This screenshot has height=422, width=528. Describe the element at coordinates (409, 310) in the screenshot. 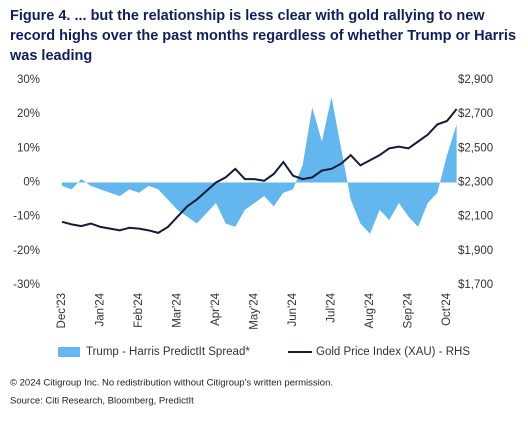

I see `x-tick-label: Sep'24` at that location.